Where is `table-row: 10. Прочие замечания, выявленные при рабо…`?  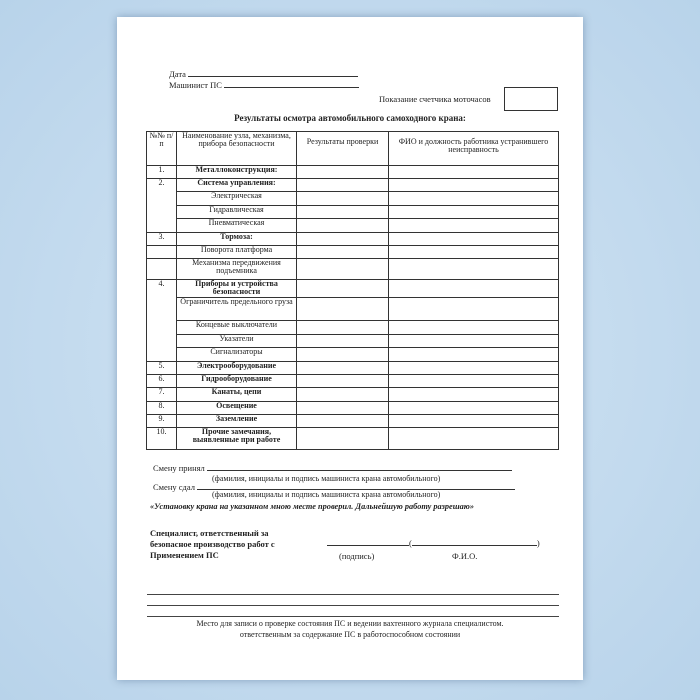
table-row: 10. Прочие замечания, выявленные при рабо… is located at coordinates (352, 438).